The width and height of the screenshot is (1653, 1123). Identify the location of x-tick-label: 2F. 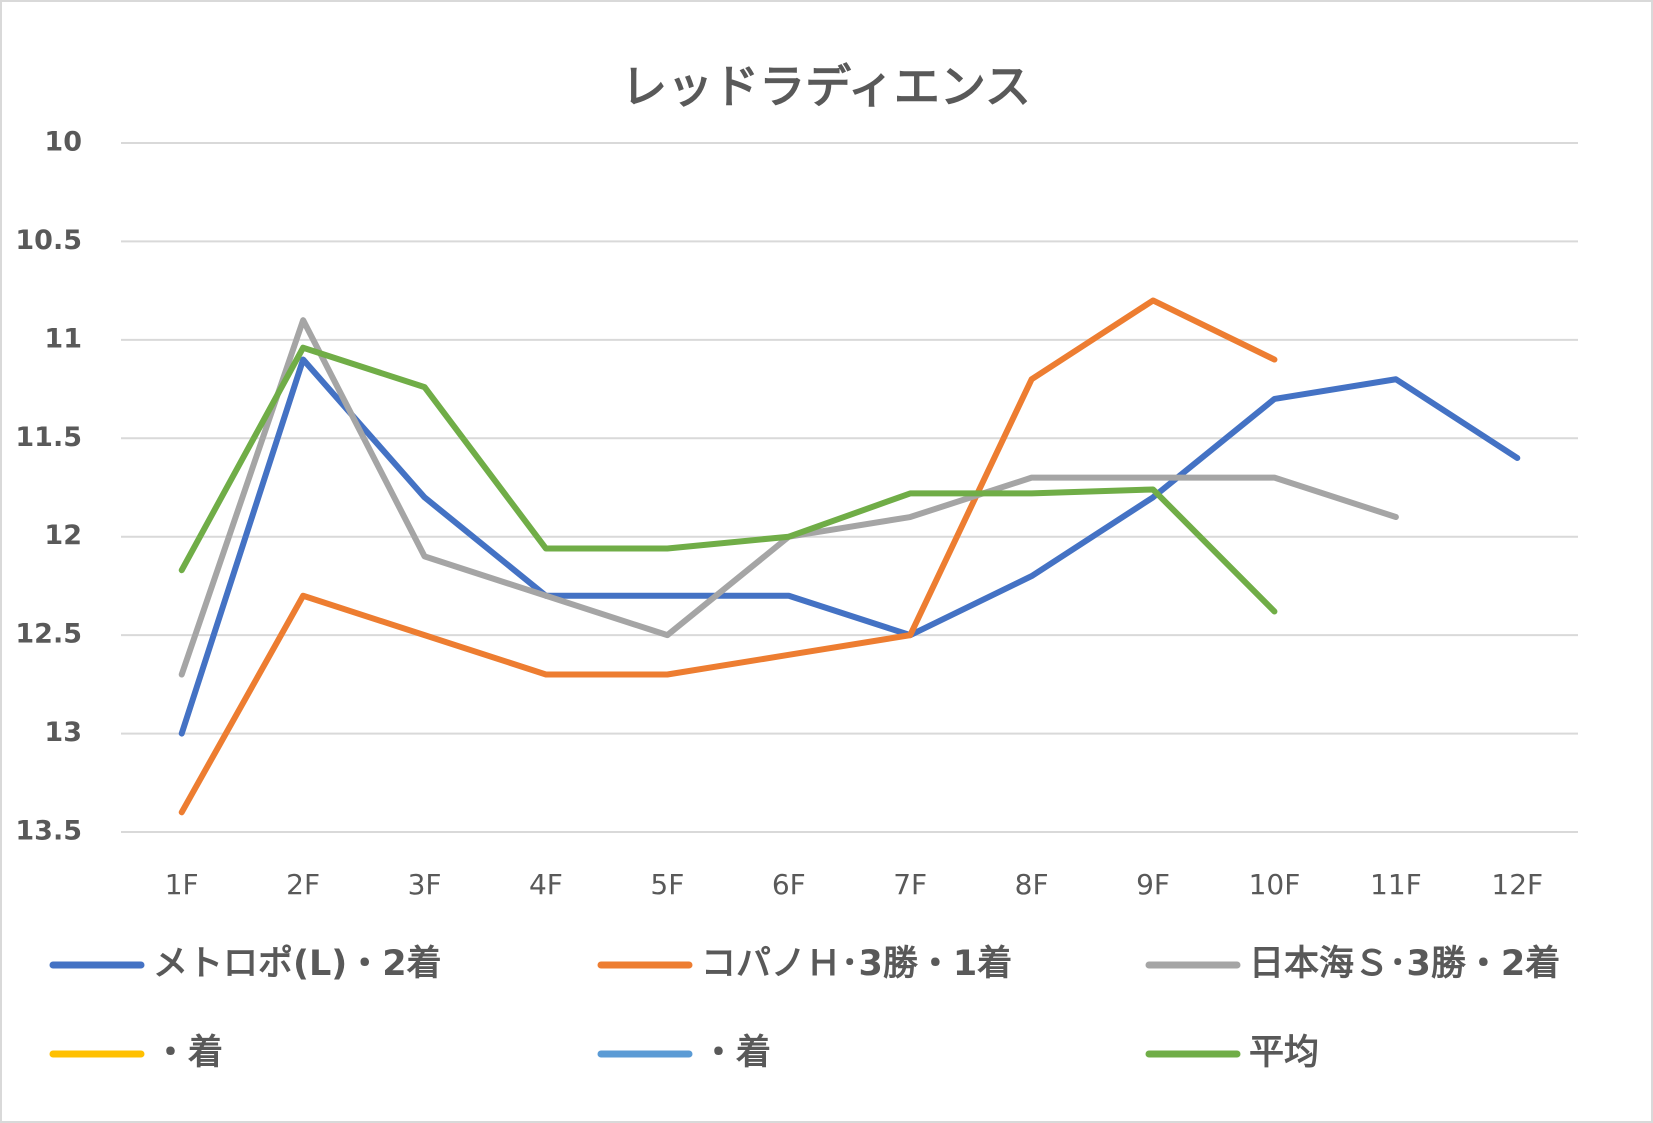
(303, 884).